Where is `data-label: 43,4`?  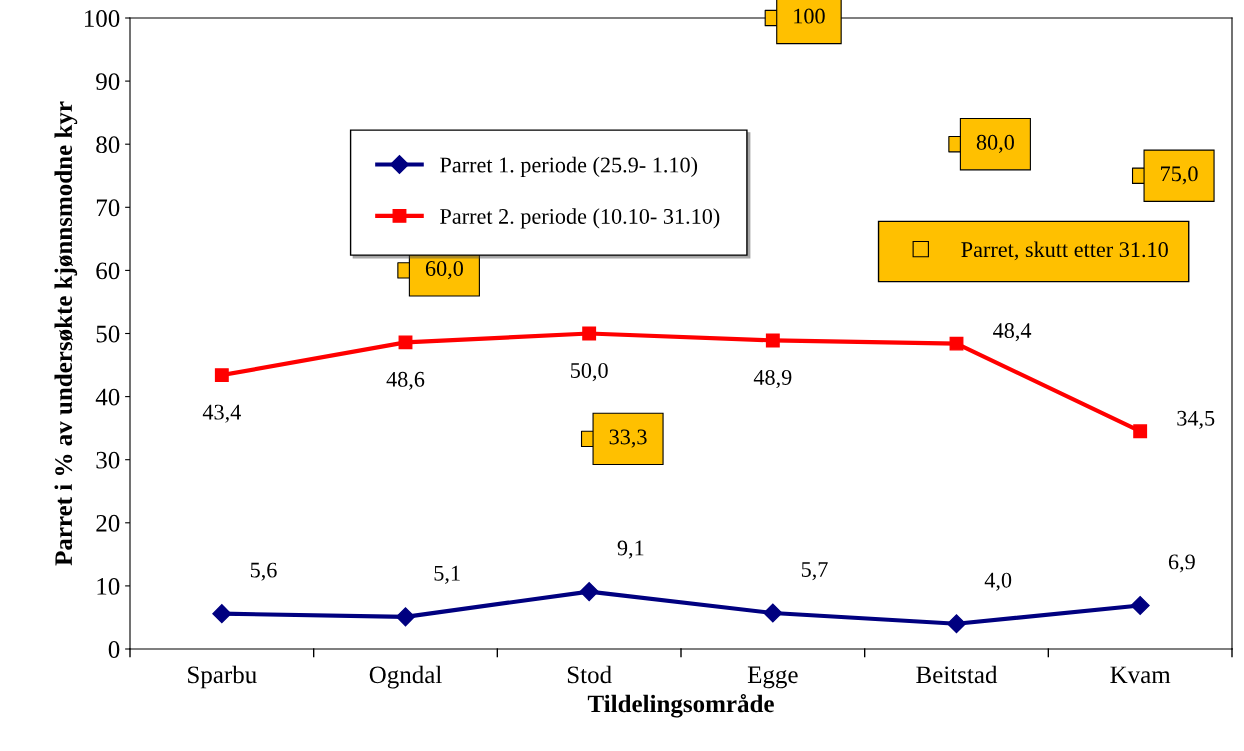 data-label: 43,4 is located at coordinates (221, 413).